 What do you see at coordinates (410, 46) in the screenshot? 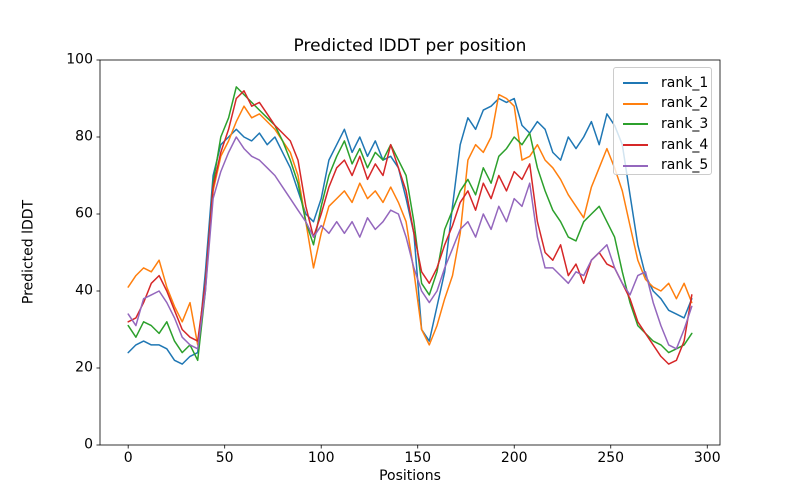
I see `chart-title: Predicted lDDT per position` at bounding box center [410, 46].